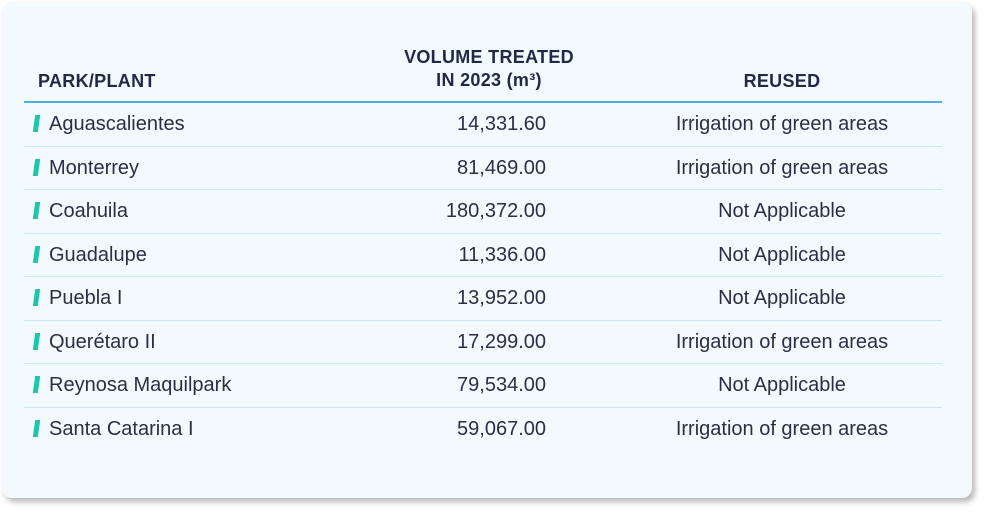 This screenshot has height=514, width=987. Describe the element at coordinates (117, 124) in the screenshot. I see `cell-park-plant: Aguascalientes` at that location.